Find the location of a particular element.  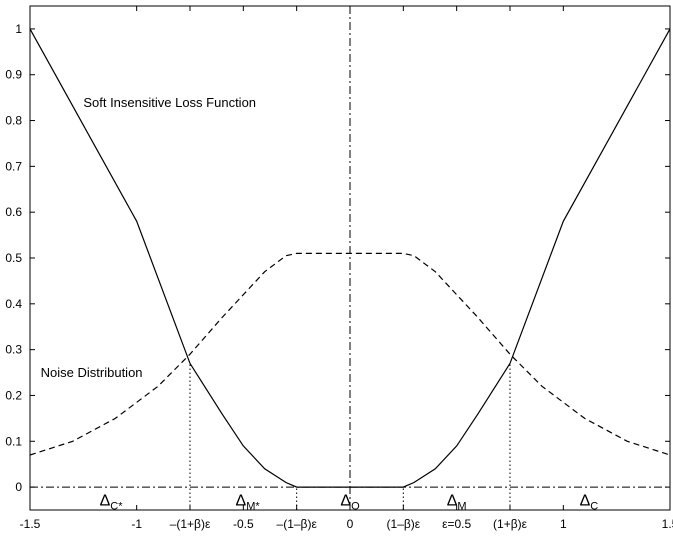

y-tick-label-10: 1 is located at coordinates (18, 29).